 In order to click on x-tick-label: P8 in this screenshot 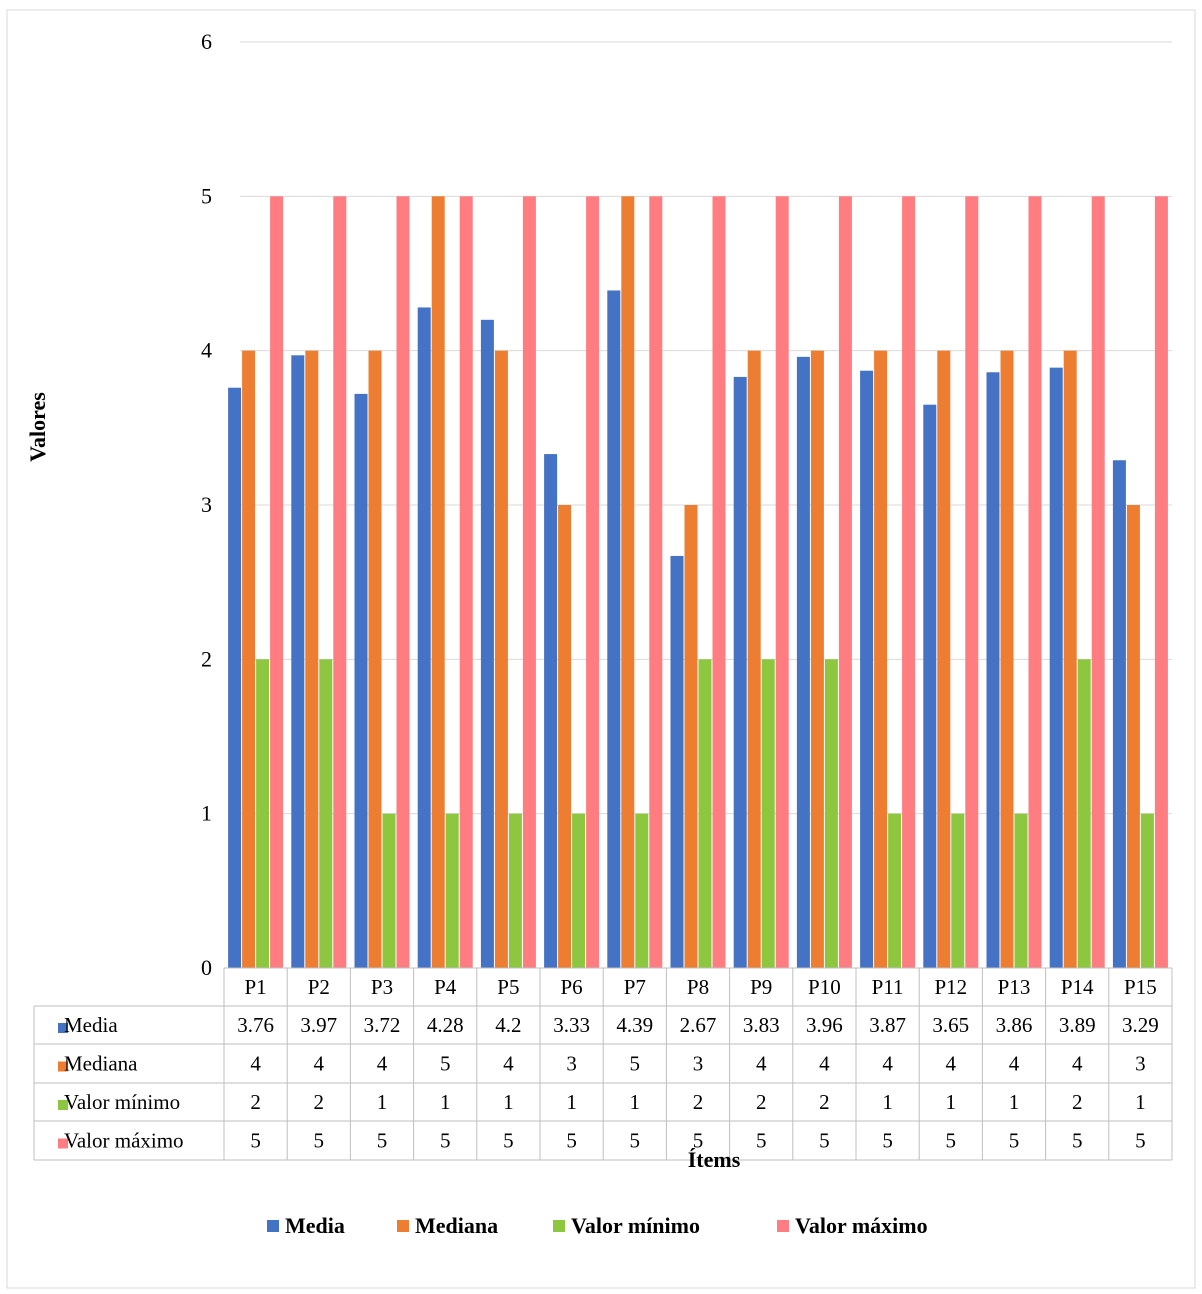, I will do `click(698, 987)`.